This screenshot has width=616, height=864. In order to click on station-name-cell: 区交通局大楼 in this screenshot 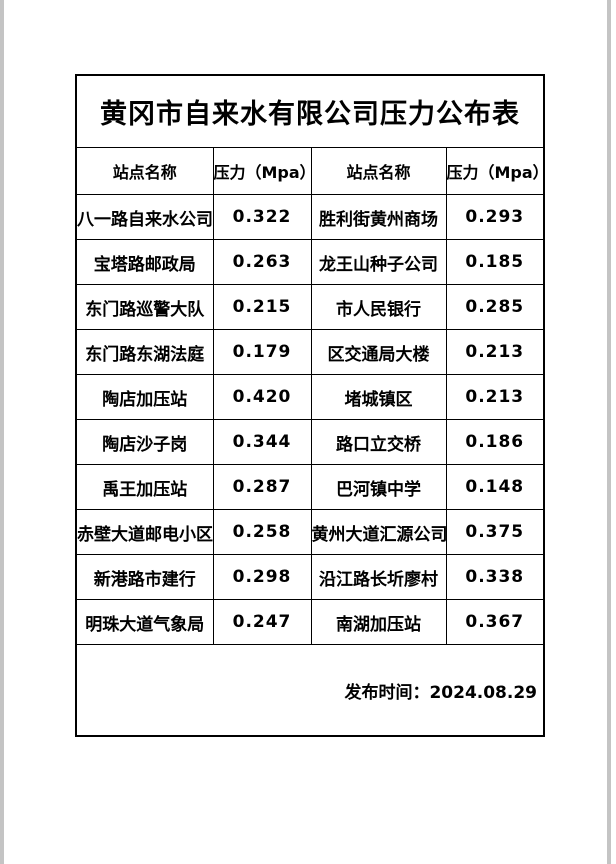, I will do `click(378, 352)`.